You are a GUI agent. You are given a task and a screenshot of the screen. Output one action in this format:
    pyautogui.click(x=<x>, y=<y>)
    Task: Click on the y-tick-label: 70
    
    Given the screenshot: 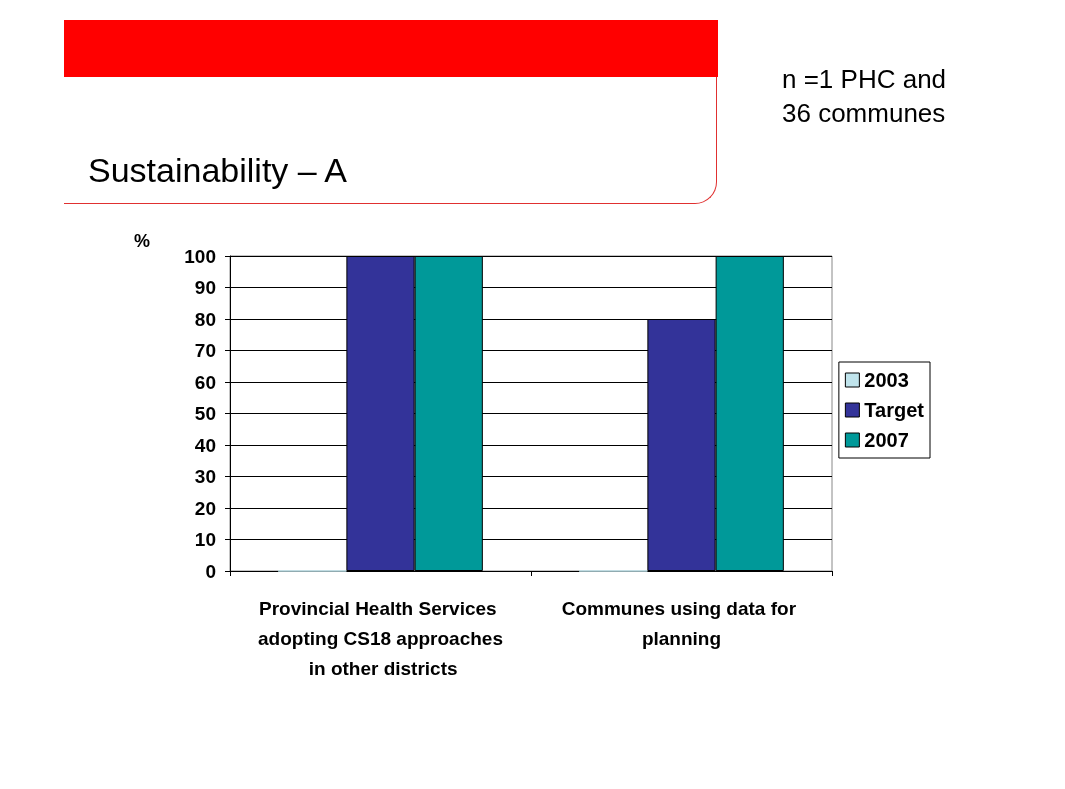 What is the action you would take?
    pyautogui.click(x=205, y=350)
    